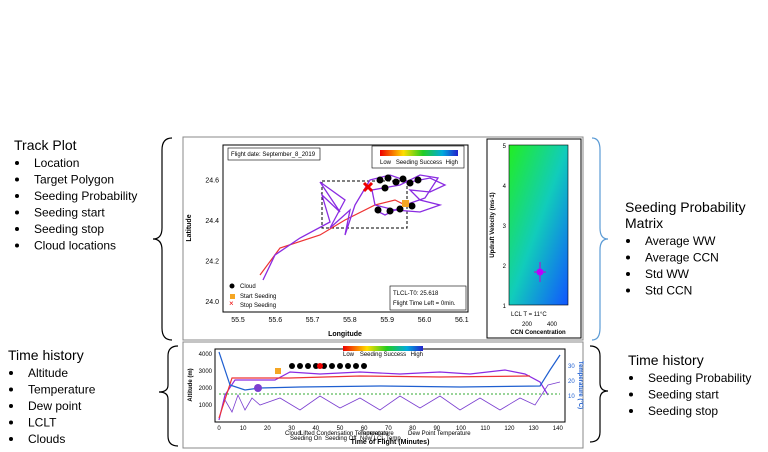 This screenshot has width=768, height=452. I want to click on tick-label: 0, so click(219, 429).